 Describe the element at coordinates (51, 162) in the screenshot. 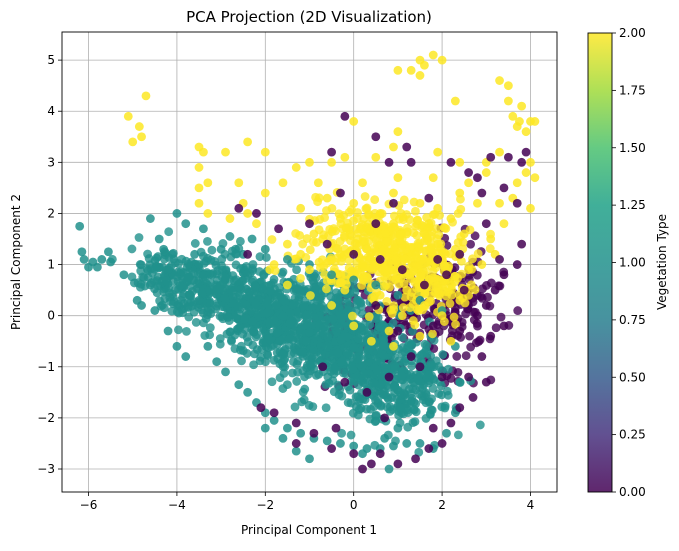

I see `y-tick-label: 3` at that location.